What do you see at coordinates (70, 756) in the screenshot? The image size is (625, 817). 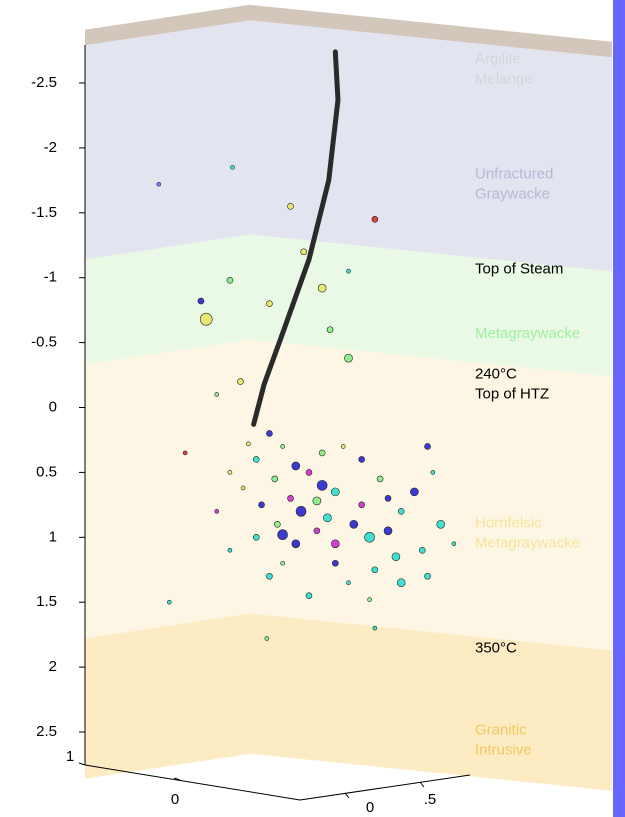 I see `x-tick-label: 1` at bounding box center [70, 756].